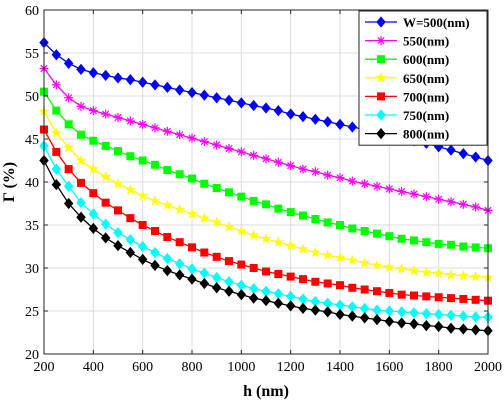 Image resolution: width=504 pixels, height=405 pixels. I want to click on x-tick-label: 1200, so click(291, 367).